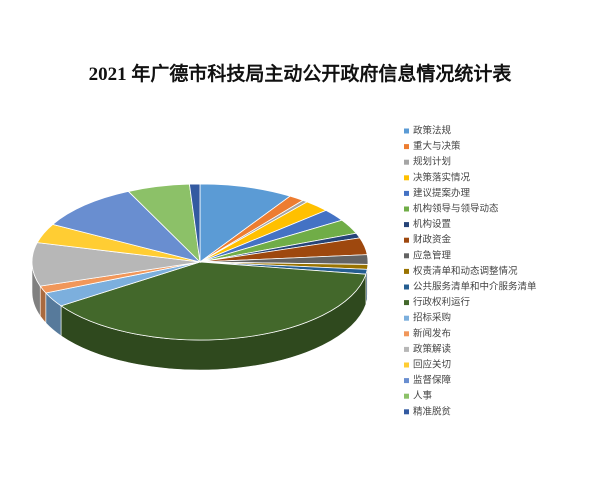  Describe the element at coordinates (432, 224) in the screenshot. I see `legend-label: 机构设置` at that location.